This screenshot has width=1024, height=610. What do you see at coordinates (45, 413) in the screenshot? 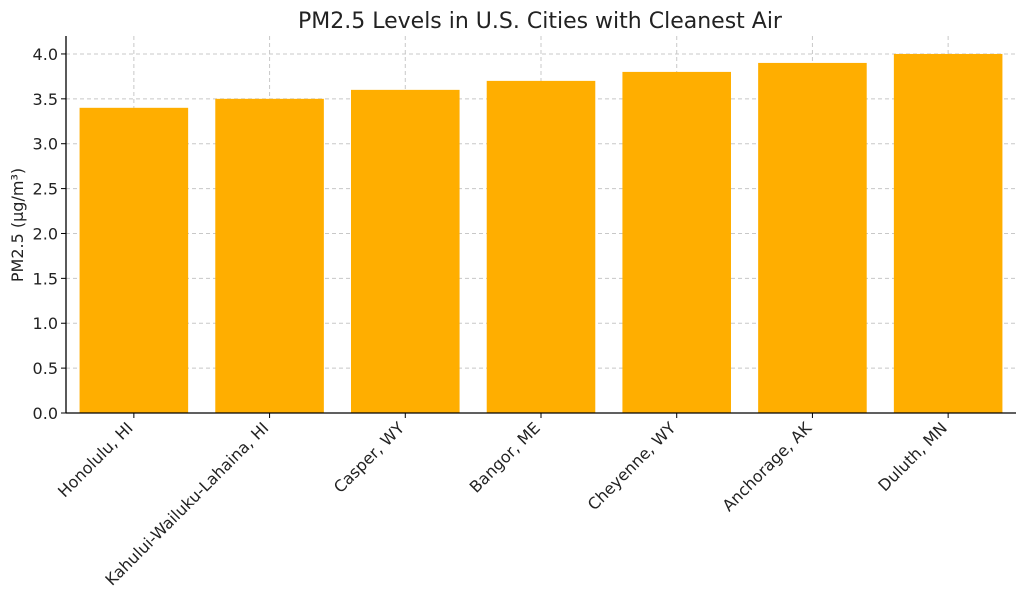
I see `y-tick-label: 0.0` at bounding box center [45, 413].